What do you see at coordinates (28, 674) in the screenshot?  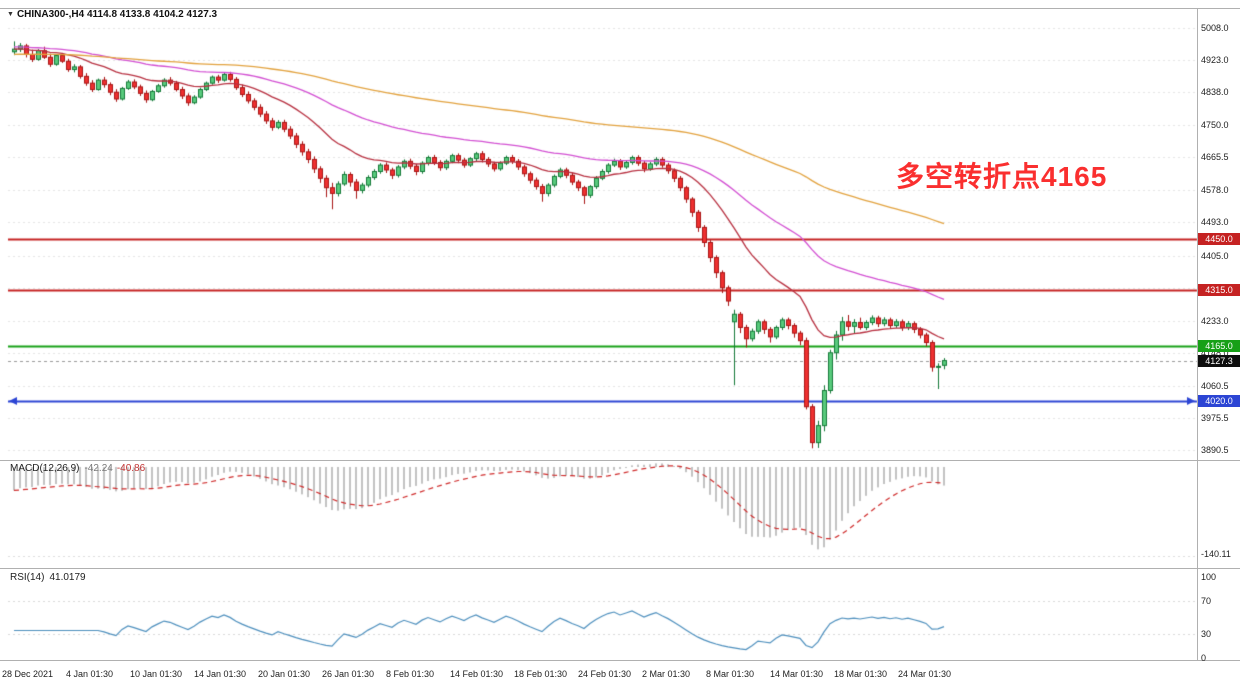 I see `date-tick-label: 28 Dec 2021` at bounding box center [28, 674].